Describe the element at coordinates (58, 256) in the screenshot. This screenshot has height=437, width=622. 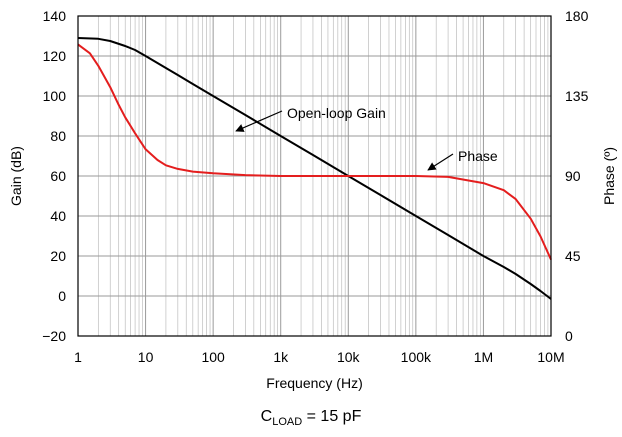
I see `y-tick-label: 20` at that location.